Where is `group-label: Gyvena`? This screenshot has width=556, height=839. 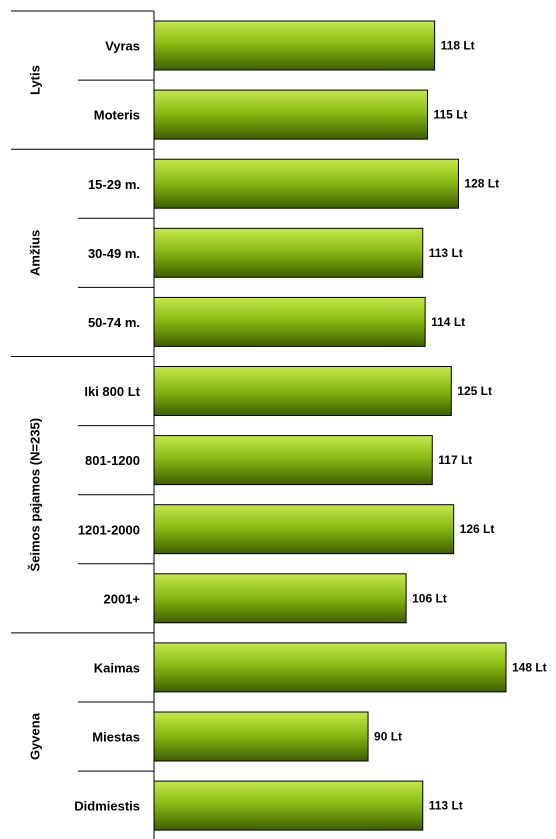 group-label: Gyvena is located at coordinates (34, 736).